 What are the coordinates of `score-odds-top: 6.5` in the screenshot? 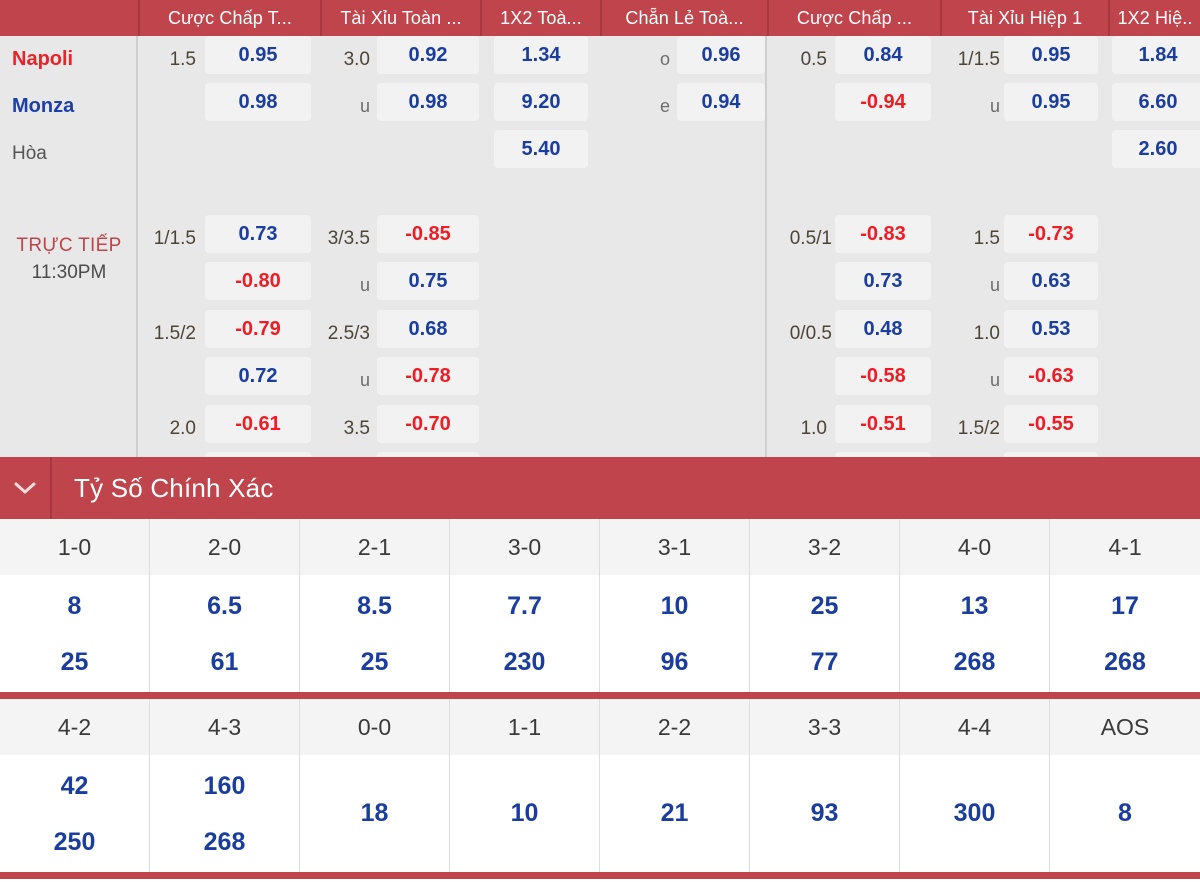 It's located at (224, 605).